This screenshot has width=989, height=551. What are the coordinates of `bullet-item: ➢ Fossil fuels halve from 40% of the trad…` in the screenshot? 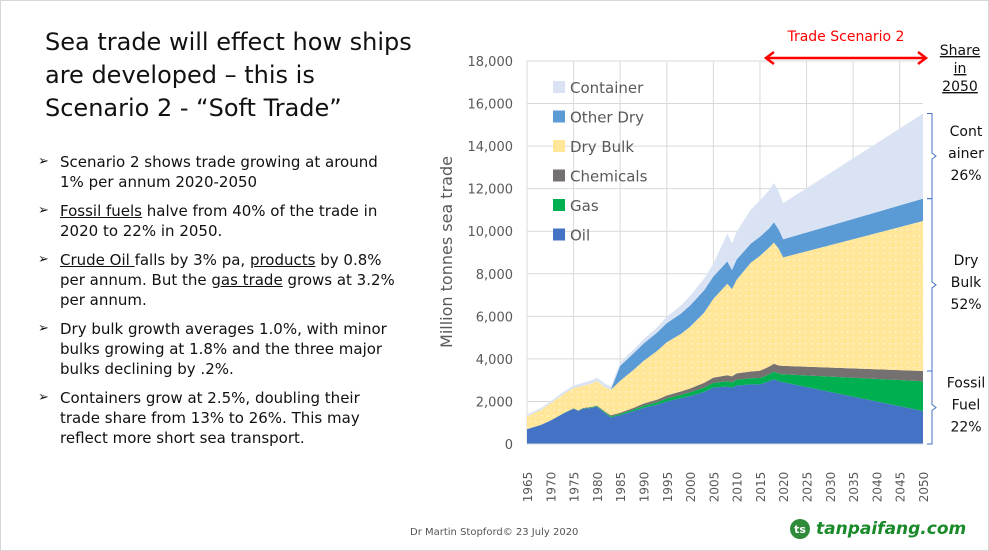 It's located at (218, 221).